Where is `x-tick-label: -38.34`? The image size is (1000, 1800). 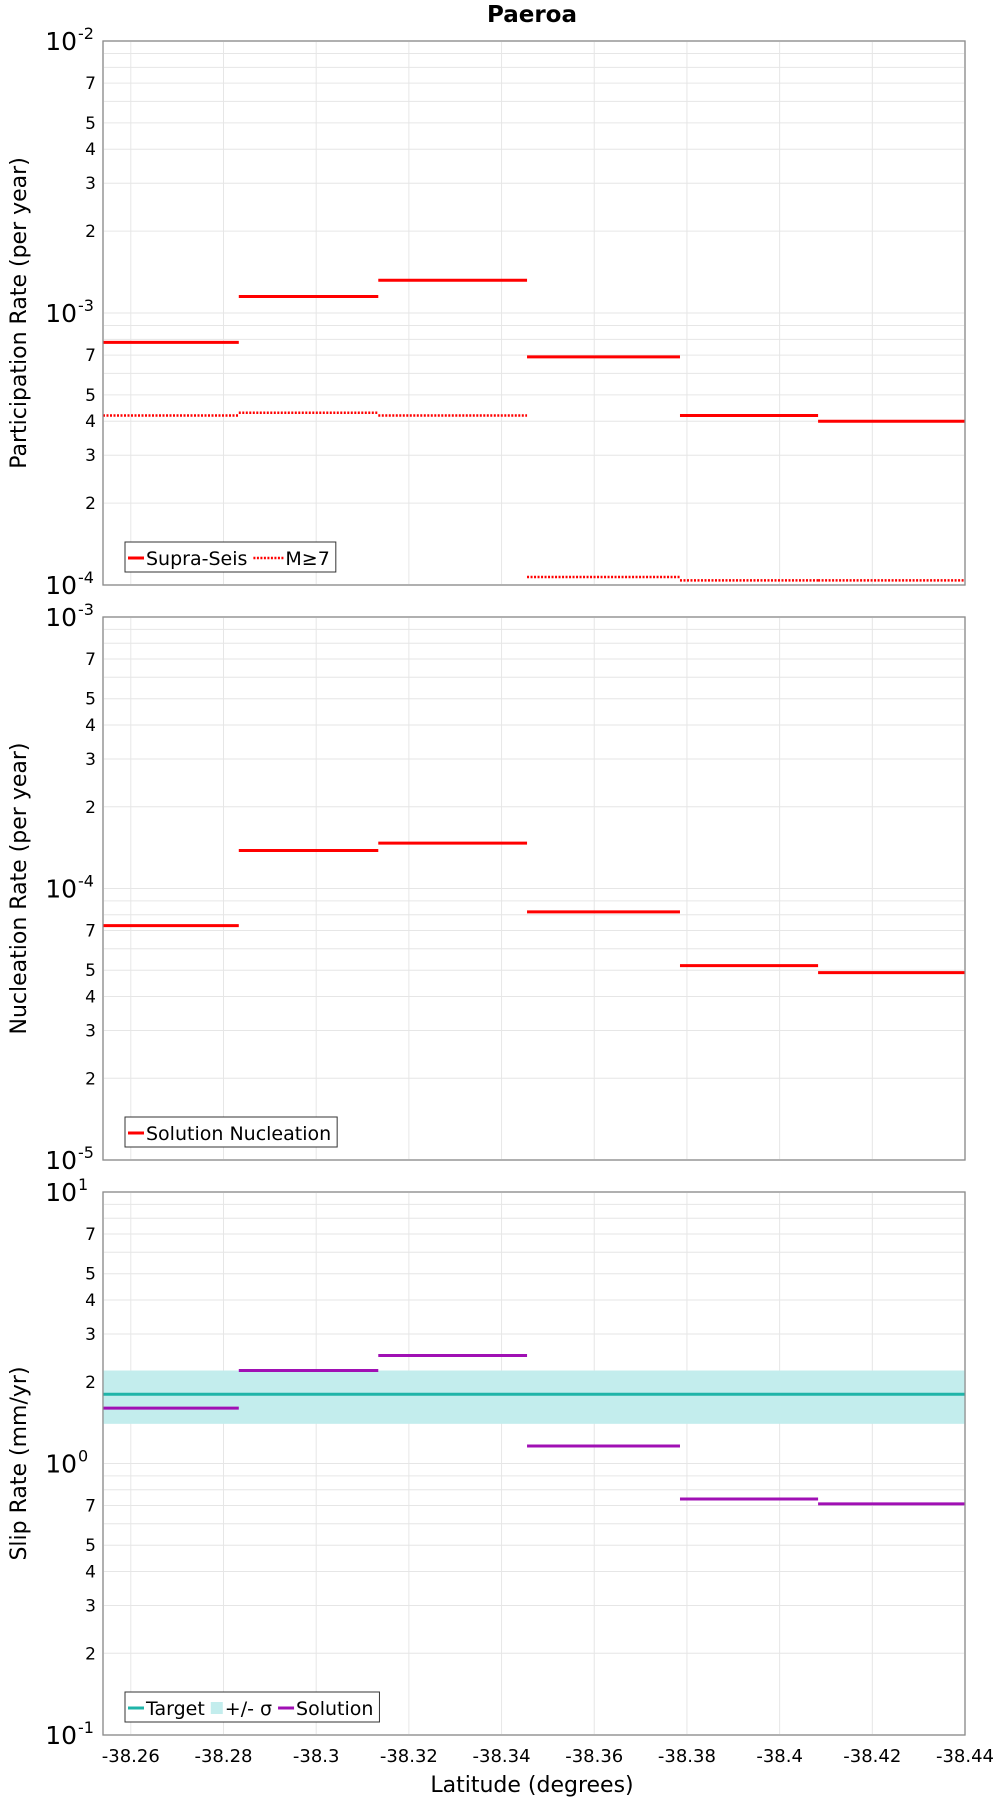 x-tick-label: -38.34 is located at coordinates (502, 1756).